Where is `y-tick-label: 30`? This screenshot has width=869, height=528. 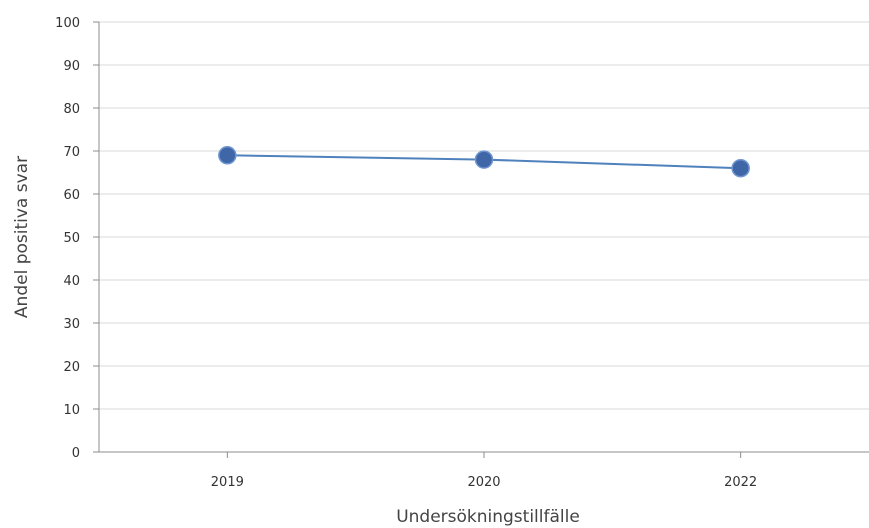 y-tick-label: 30 is located at coordinates (71, 324).